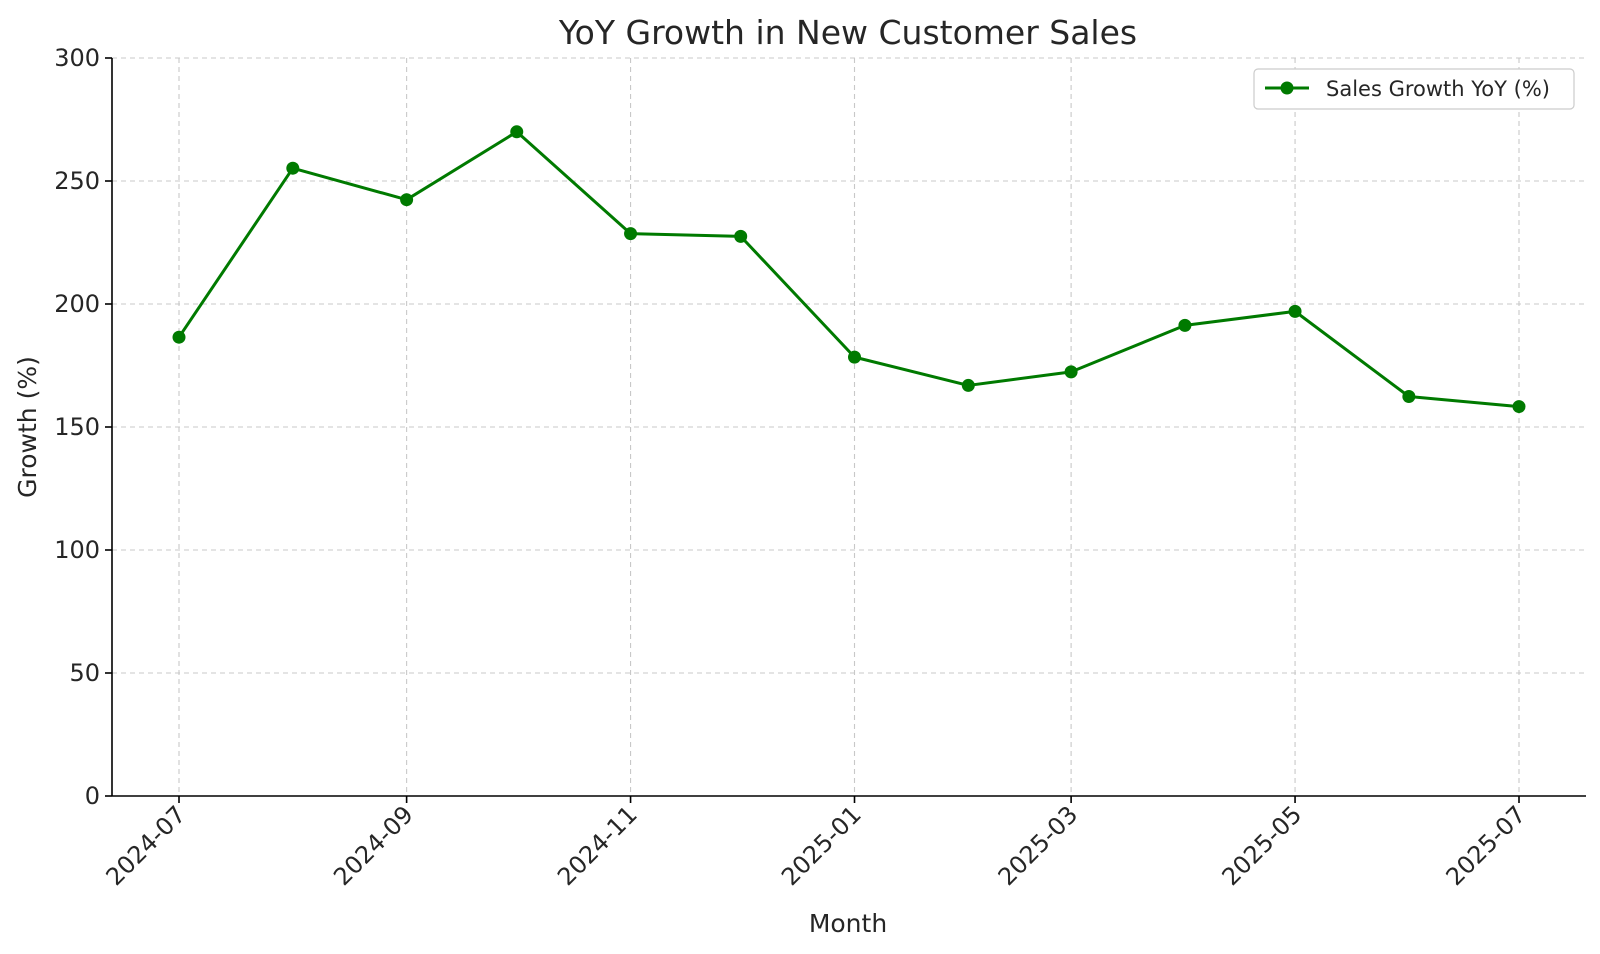 This screenshot has height=954, width=1600. I want to click on x-tick-label: 2024-11, so click(597, 845).